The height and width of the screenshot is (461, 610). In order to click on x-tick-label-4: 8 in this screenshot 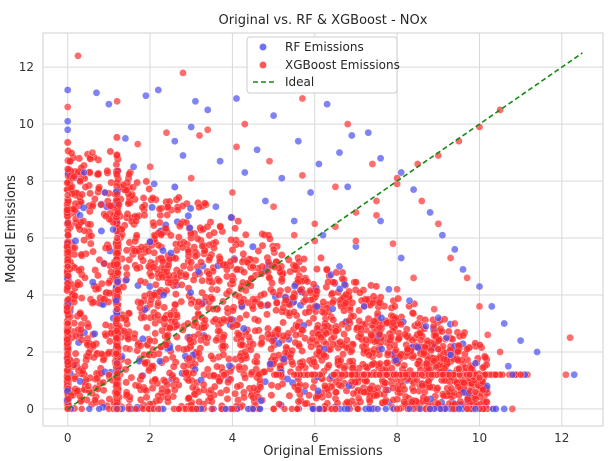, I will do `click(397, 438)`.